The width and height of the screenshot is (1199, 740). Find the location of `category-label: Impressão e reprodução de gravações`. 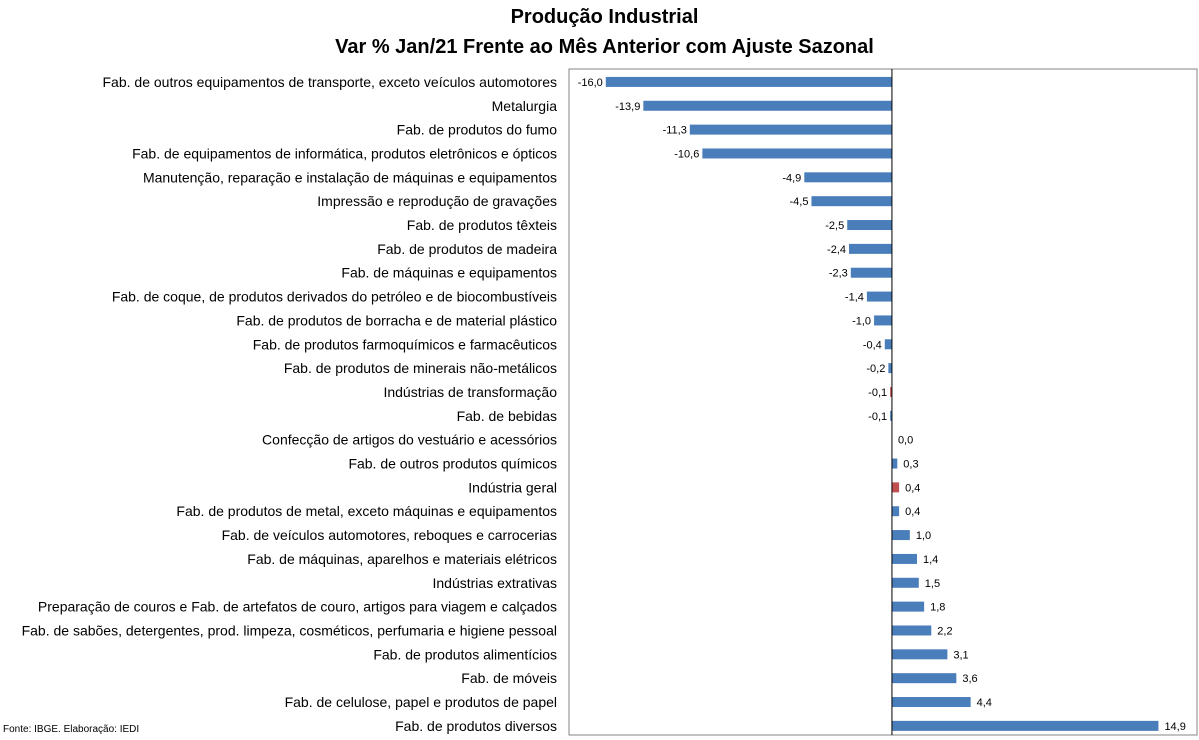

category-label: Impressão e reprodução de gravações is located at coordinates (437, 201).